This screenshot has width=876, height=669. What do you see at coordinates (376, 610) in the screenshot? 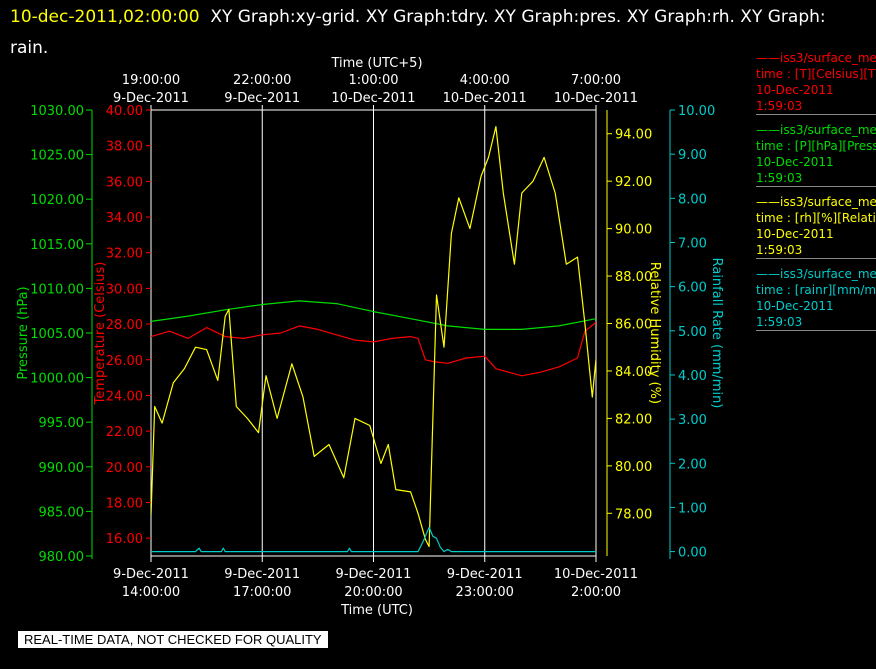
I see `bottom-axis-title: Time (UTC)` at bounding box center [376, 610].